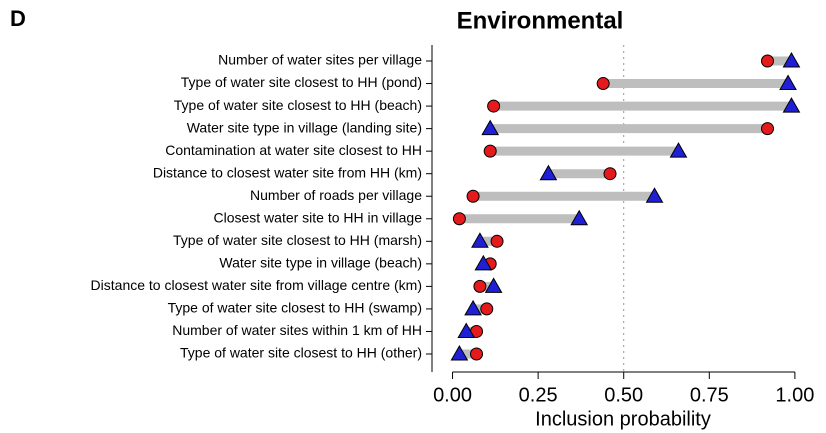 This screenshot has width=826, height=433. Describe the element at coordinates (320, 60) in the screenshot. I see `y-tick-label: Number of water sites per village` at that location.